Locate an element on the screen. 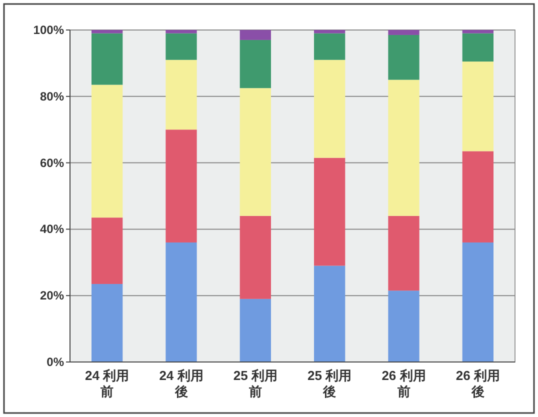 This screenshot has width=538, height=417. x-tick-label: 26 利用前 is located at coordinates (404, 383).